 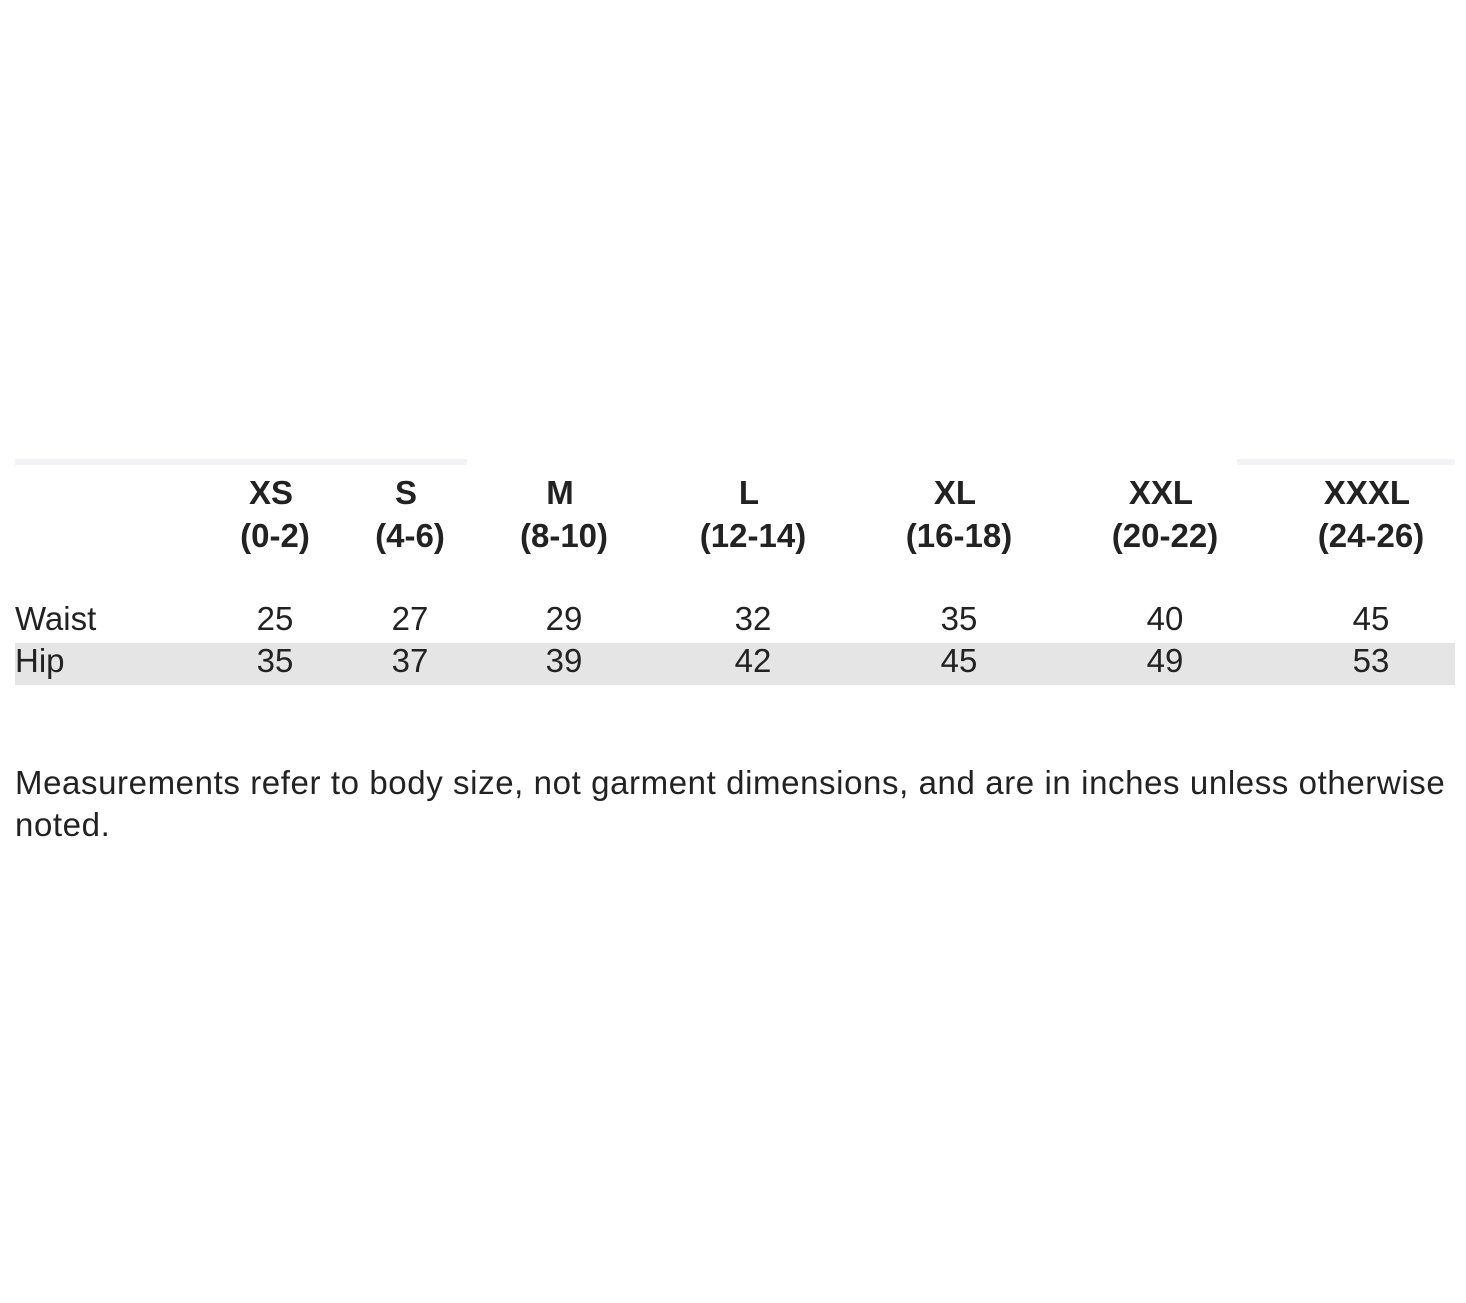 What do you see at coordinates (56, 618) in the screenshot?
I see `row-label: Waist` at bounding box center [56, 618].